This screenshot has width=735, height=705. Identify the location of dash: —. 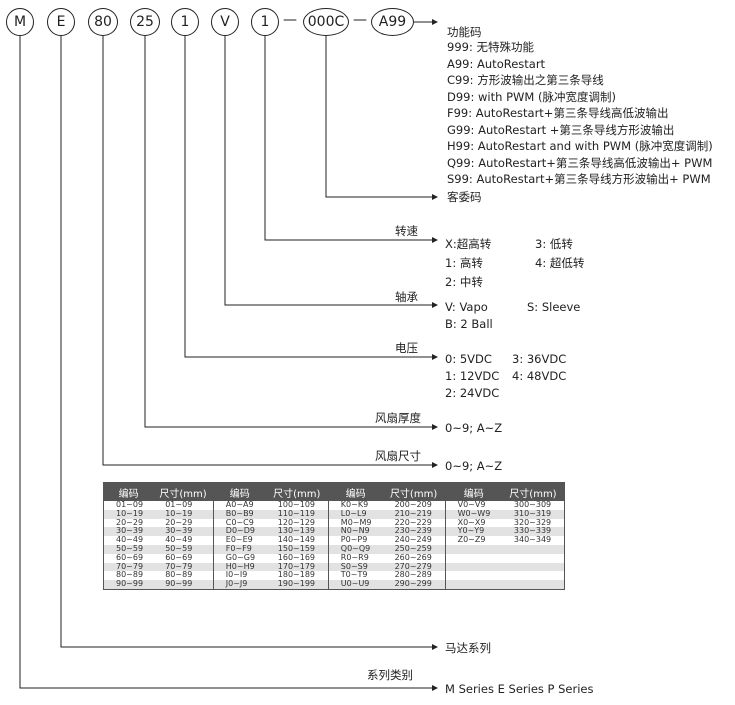
(360, 20).